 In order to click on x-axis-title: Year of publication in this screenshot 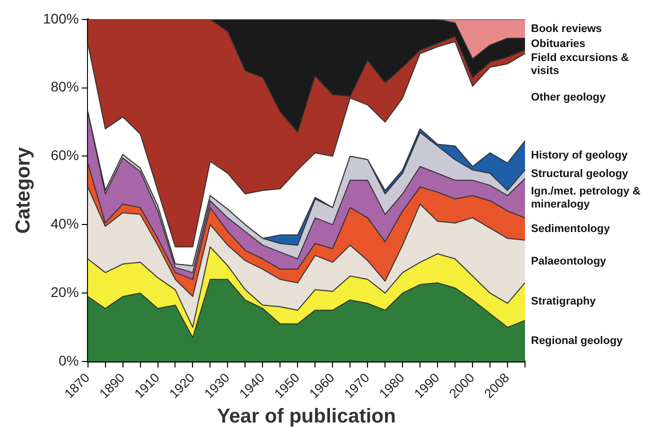, I will do `click(306, 417)`.